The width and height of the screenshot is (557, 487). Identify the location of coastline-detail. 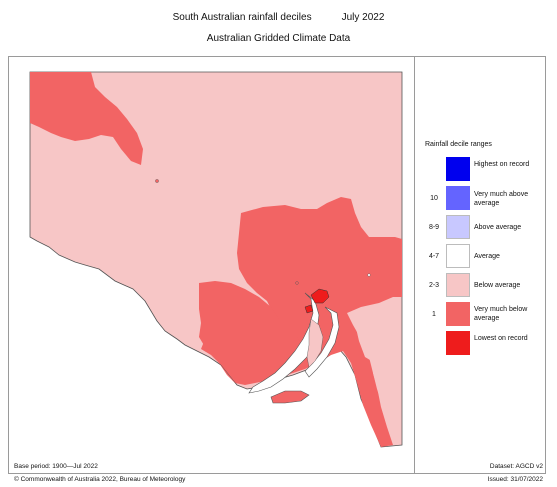
(168, 327).